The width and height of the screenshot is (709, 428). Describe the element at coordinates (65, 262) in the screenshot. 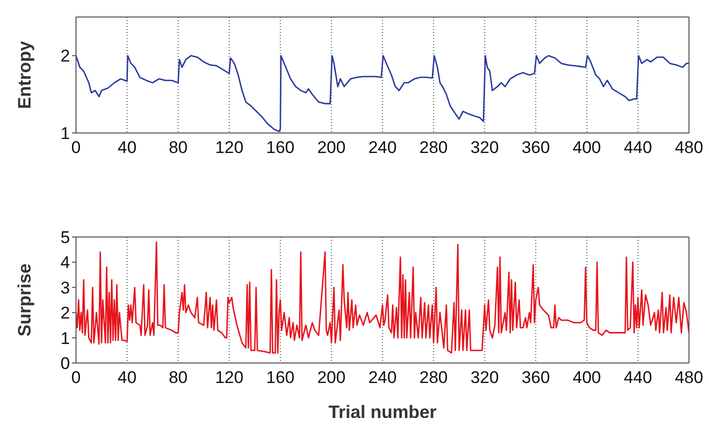

I see `y-tick-label: 4` at that location.